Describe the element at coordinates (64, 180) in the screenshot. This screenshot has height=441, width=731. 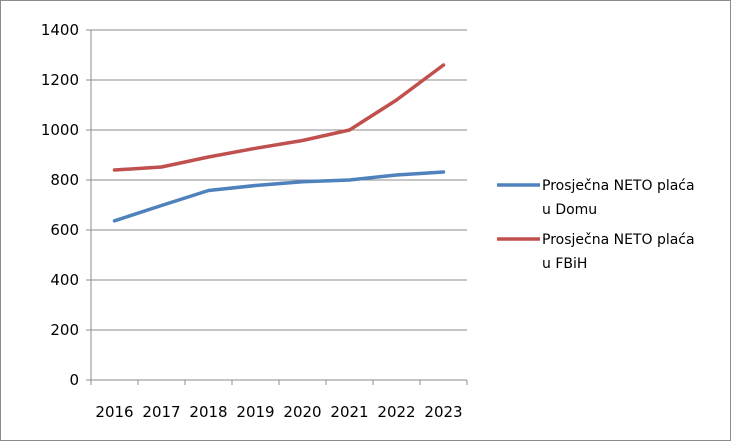
I see `y-tick-label-800: 800` at that location.